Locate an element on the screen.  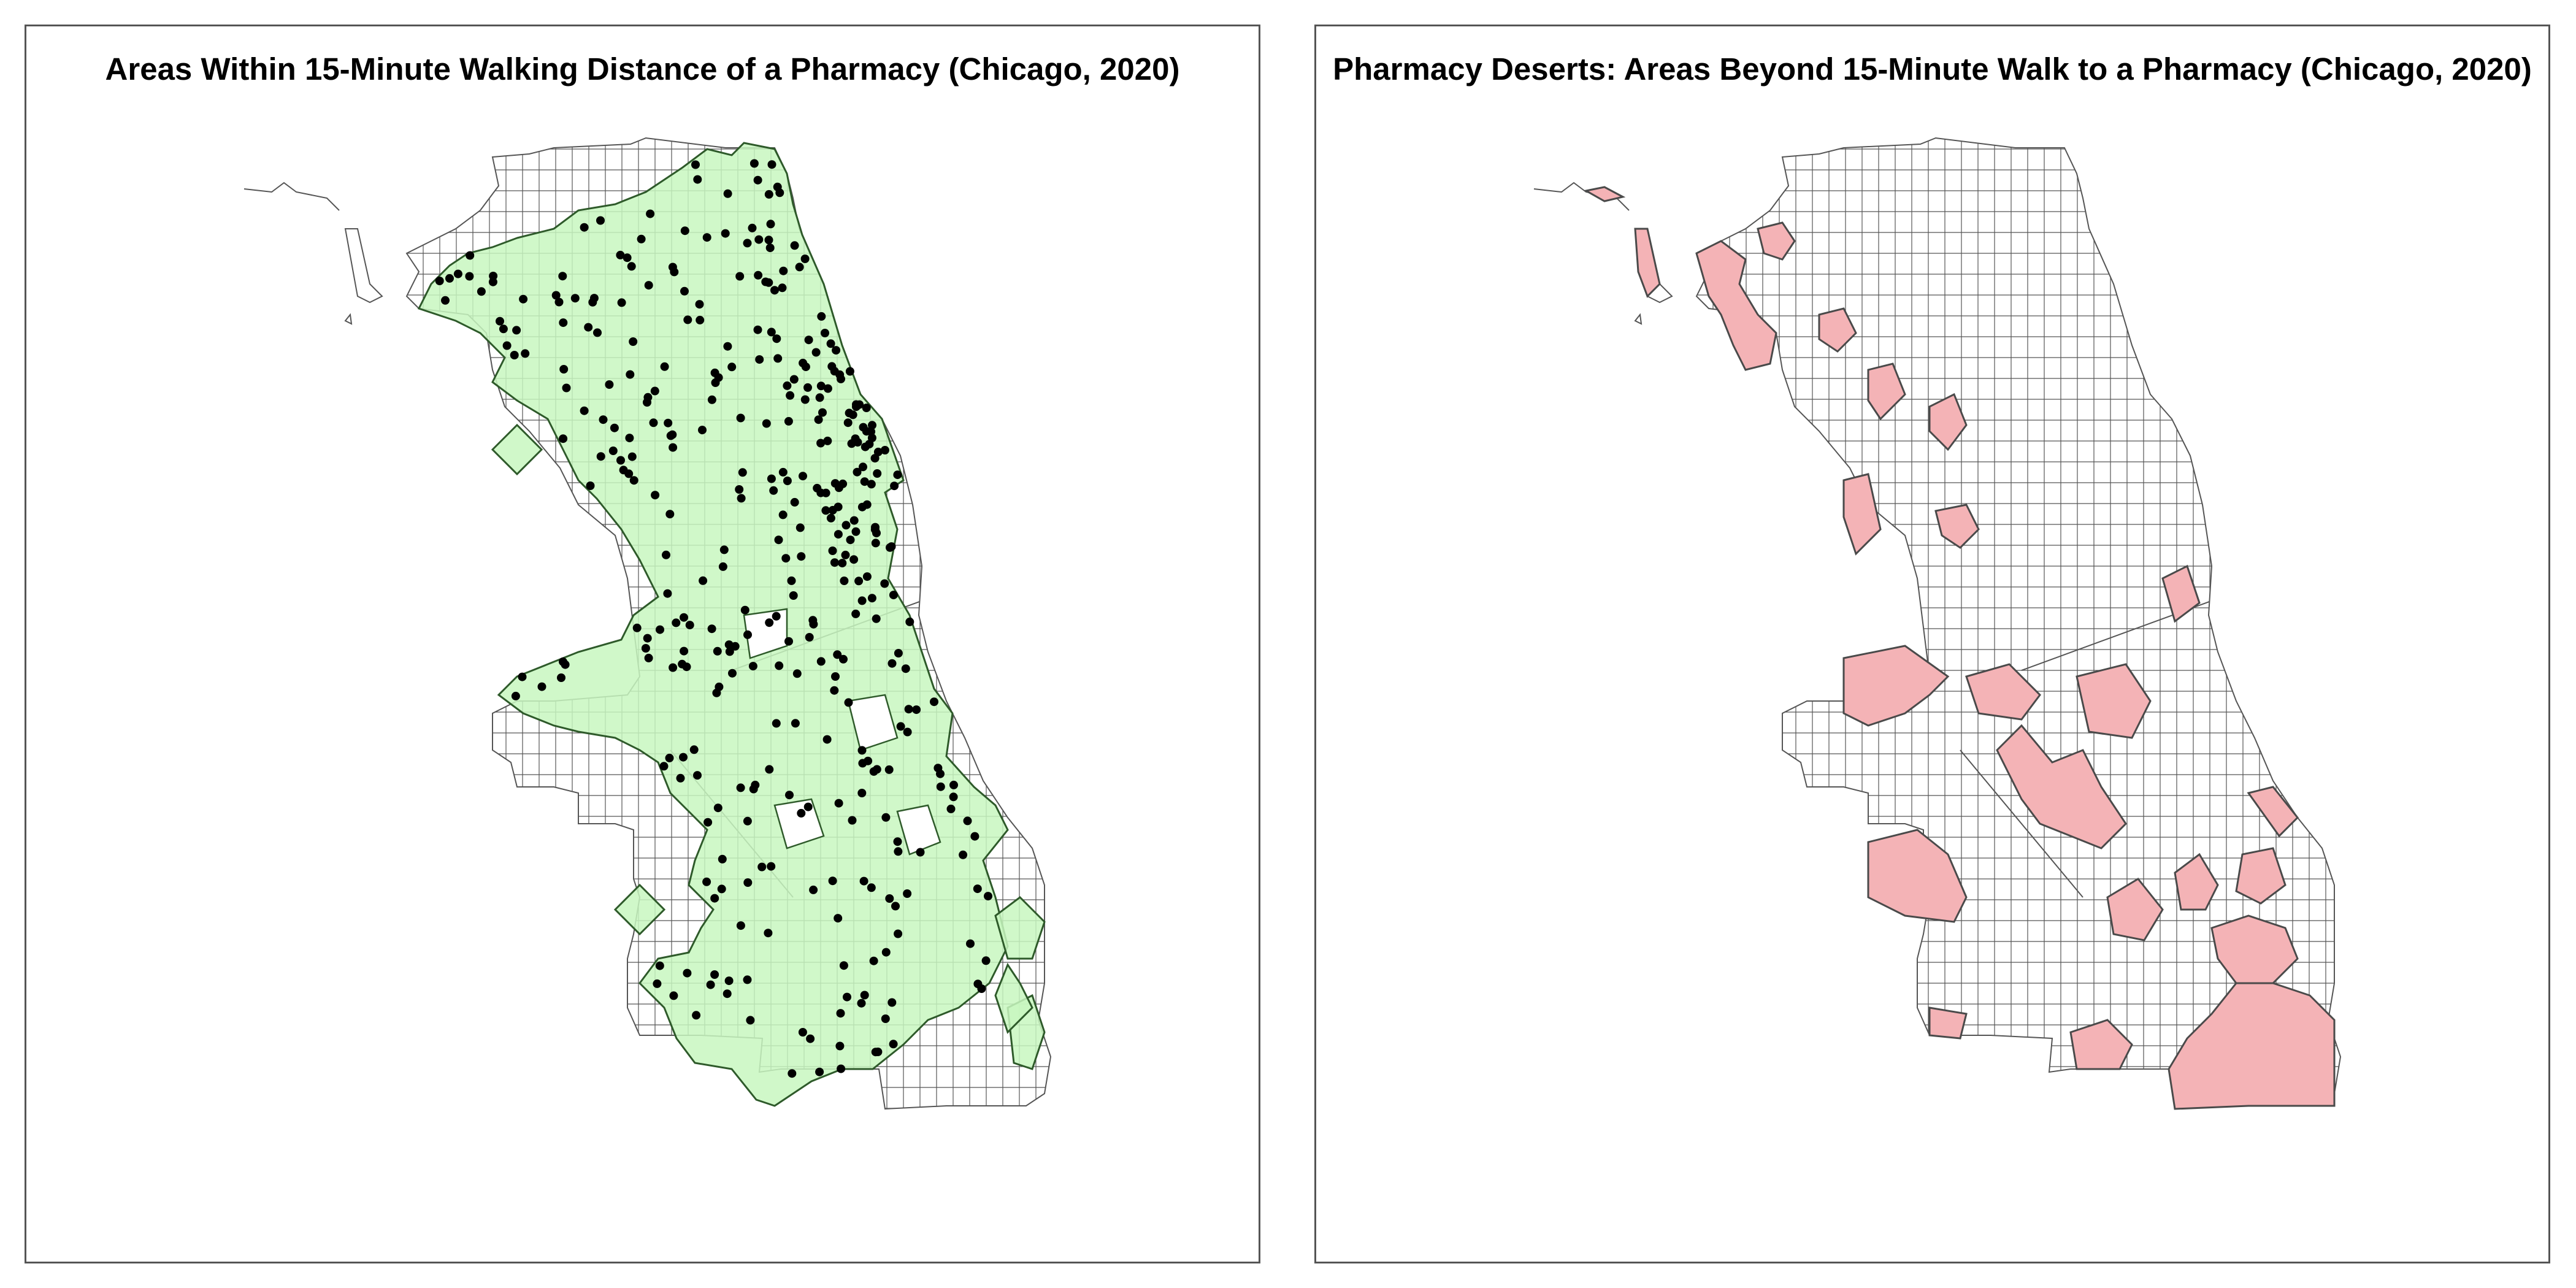
walkable-area is located at coordinates (639, 909).